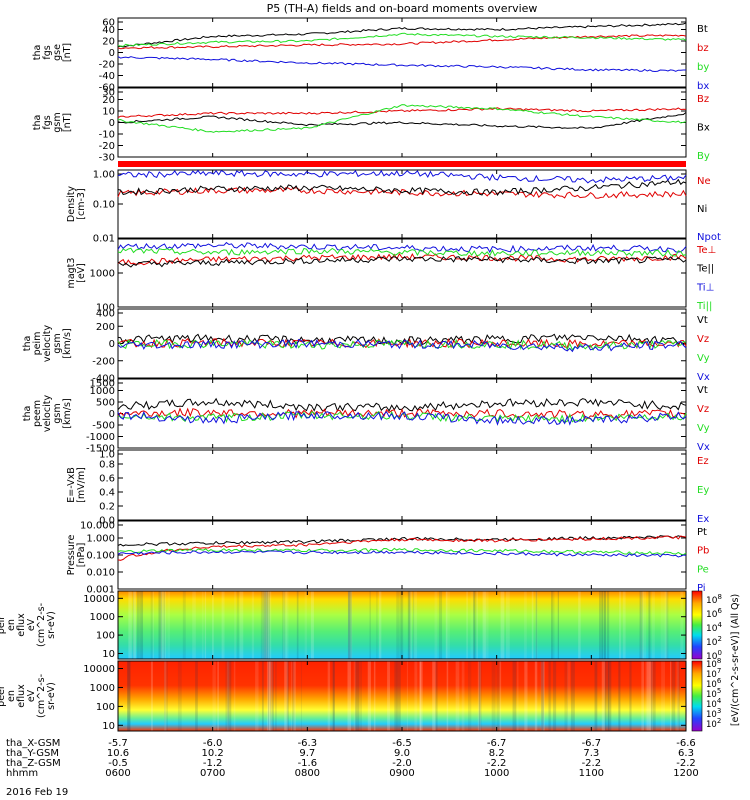  Describe the element at coordinates (107, 135) in the screenshot. I see `y-tick-label: -10` at that location.